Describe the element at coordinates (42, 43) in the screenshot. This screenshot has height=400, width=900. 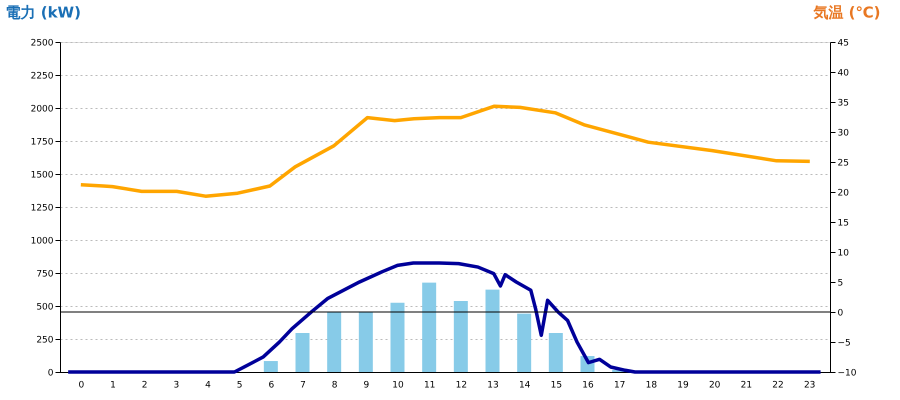
I see `y-tick-label: 2500` at that location.